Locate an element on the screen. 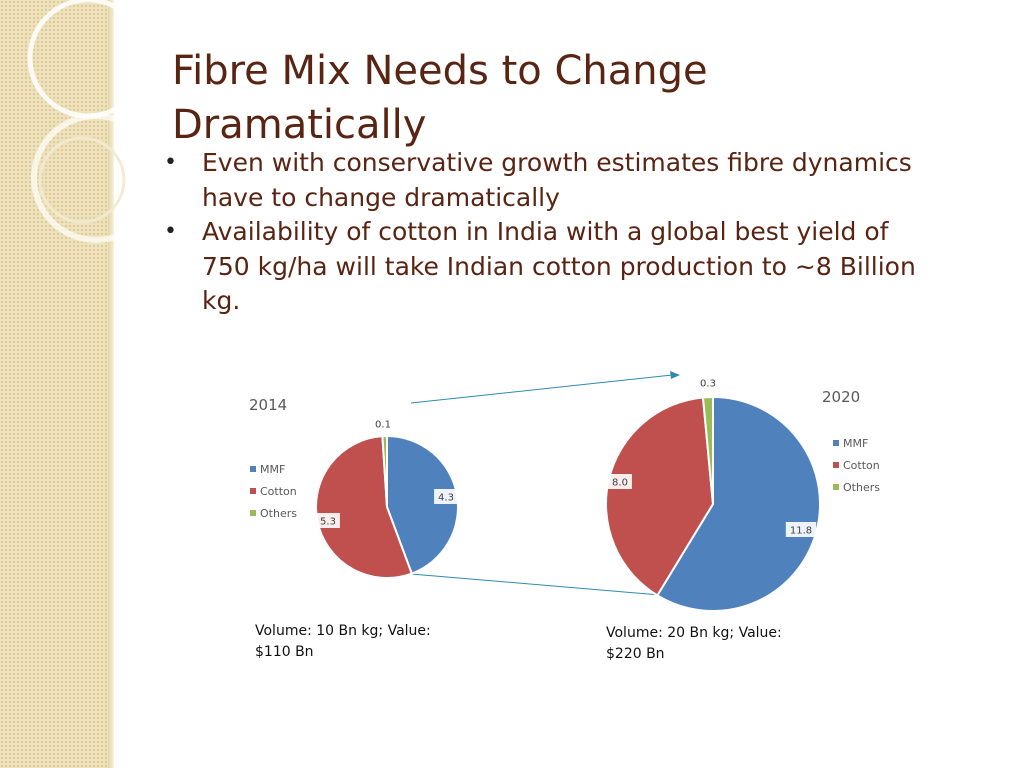 This screenshot has height=768, width=1024. connector-line-top is located at coordinates (541, 389).